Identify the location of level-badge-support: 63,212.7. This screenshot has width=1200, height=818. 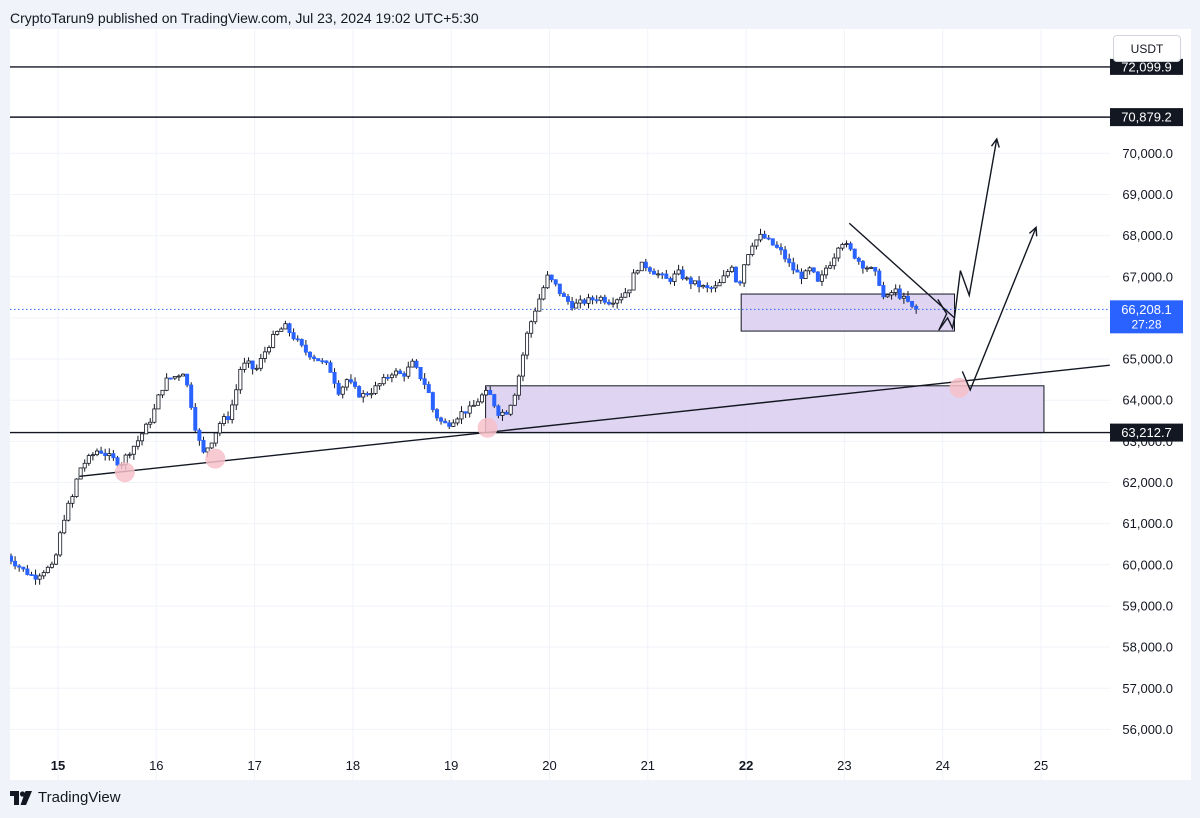
(1146, 432).